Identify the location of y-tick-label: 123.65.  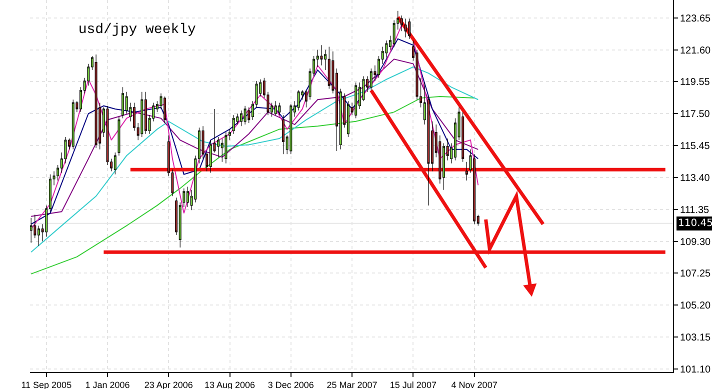
(696, 18).